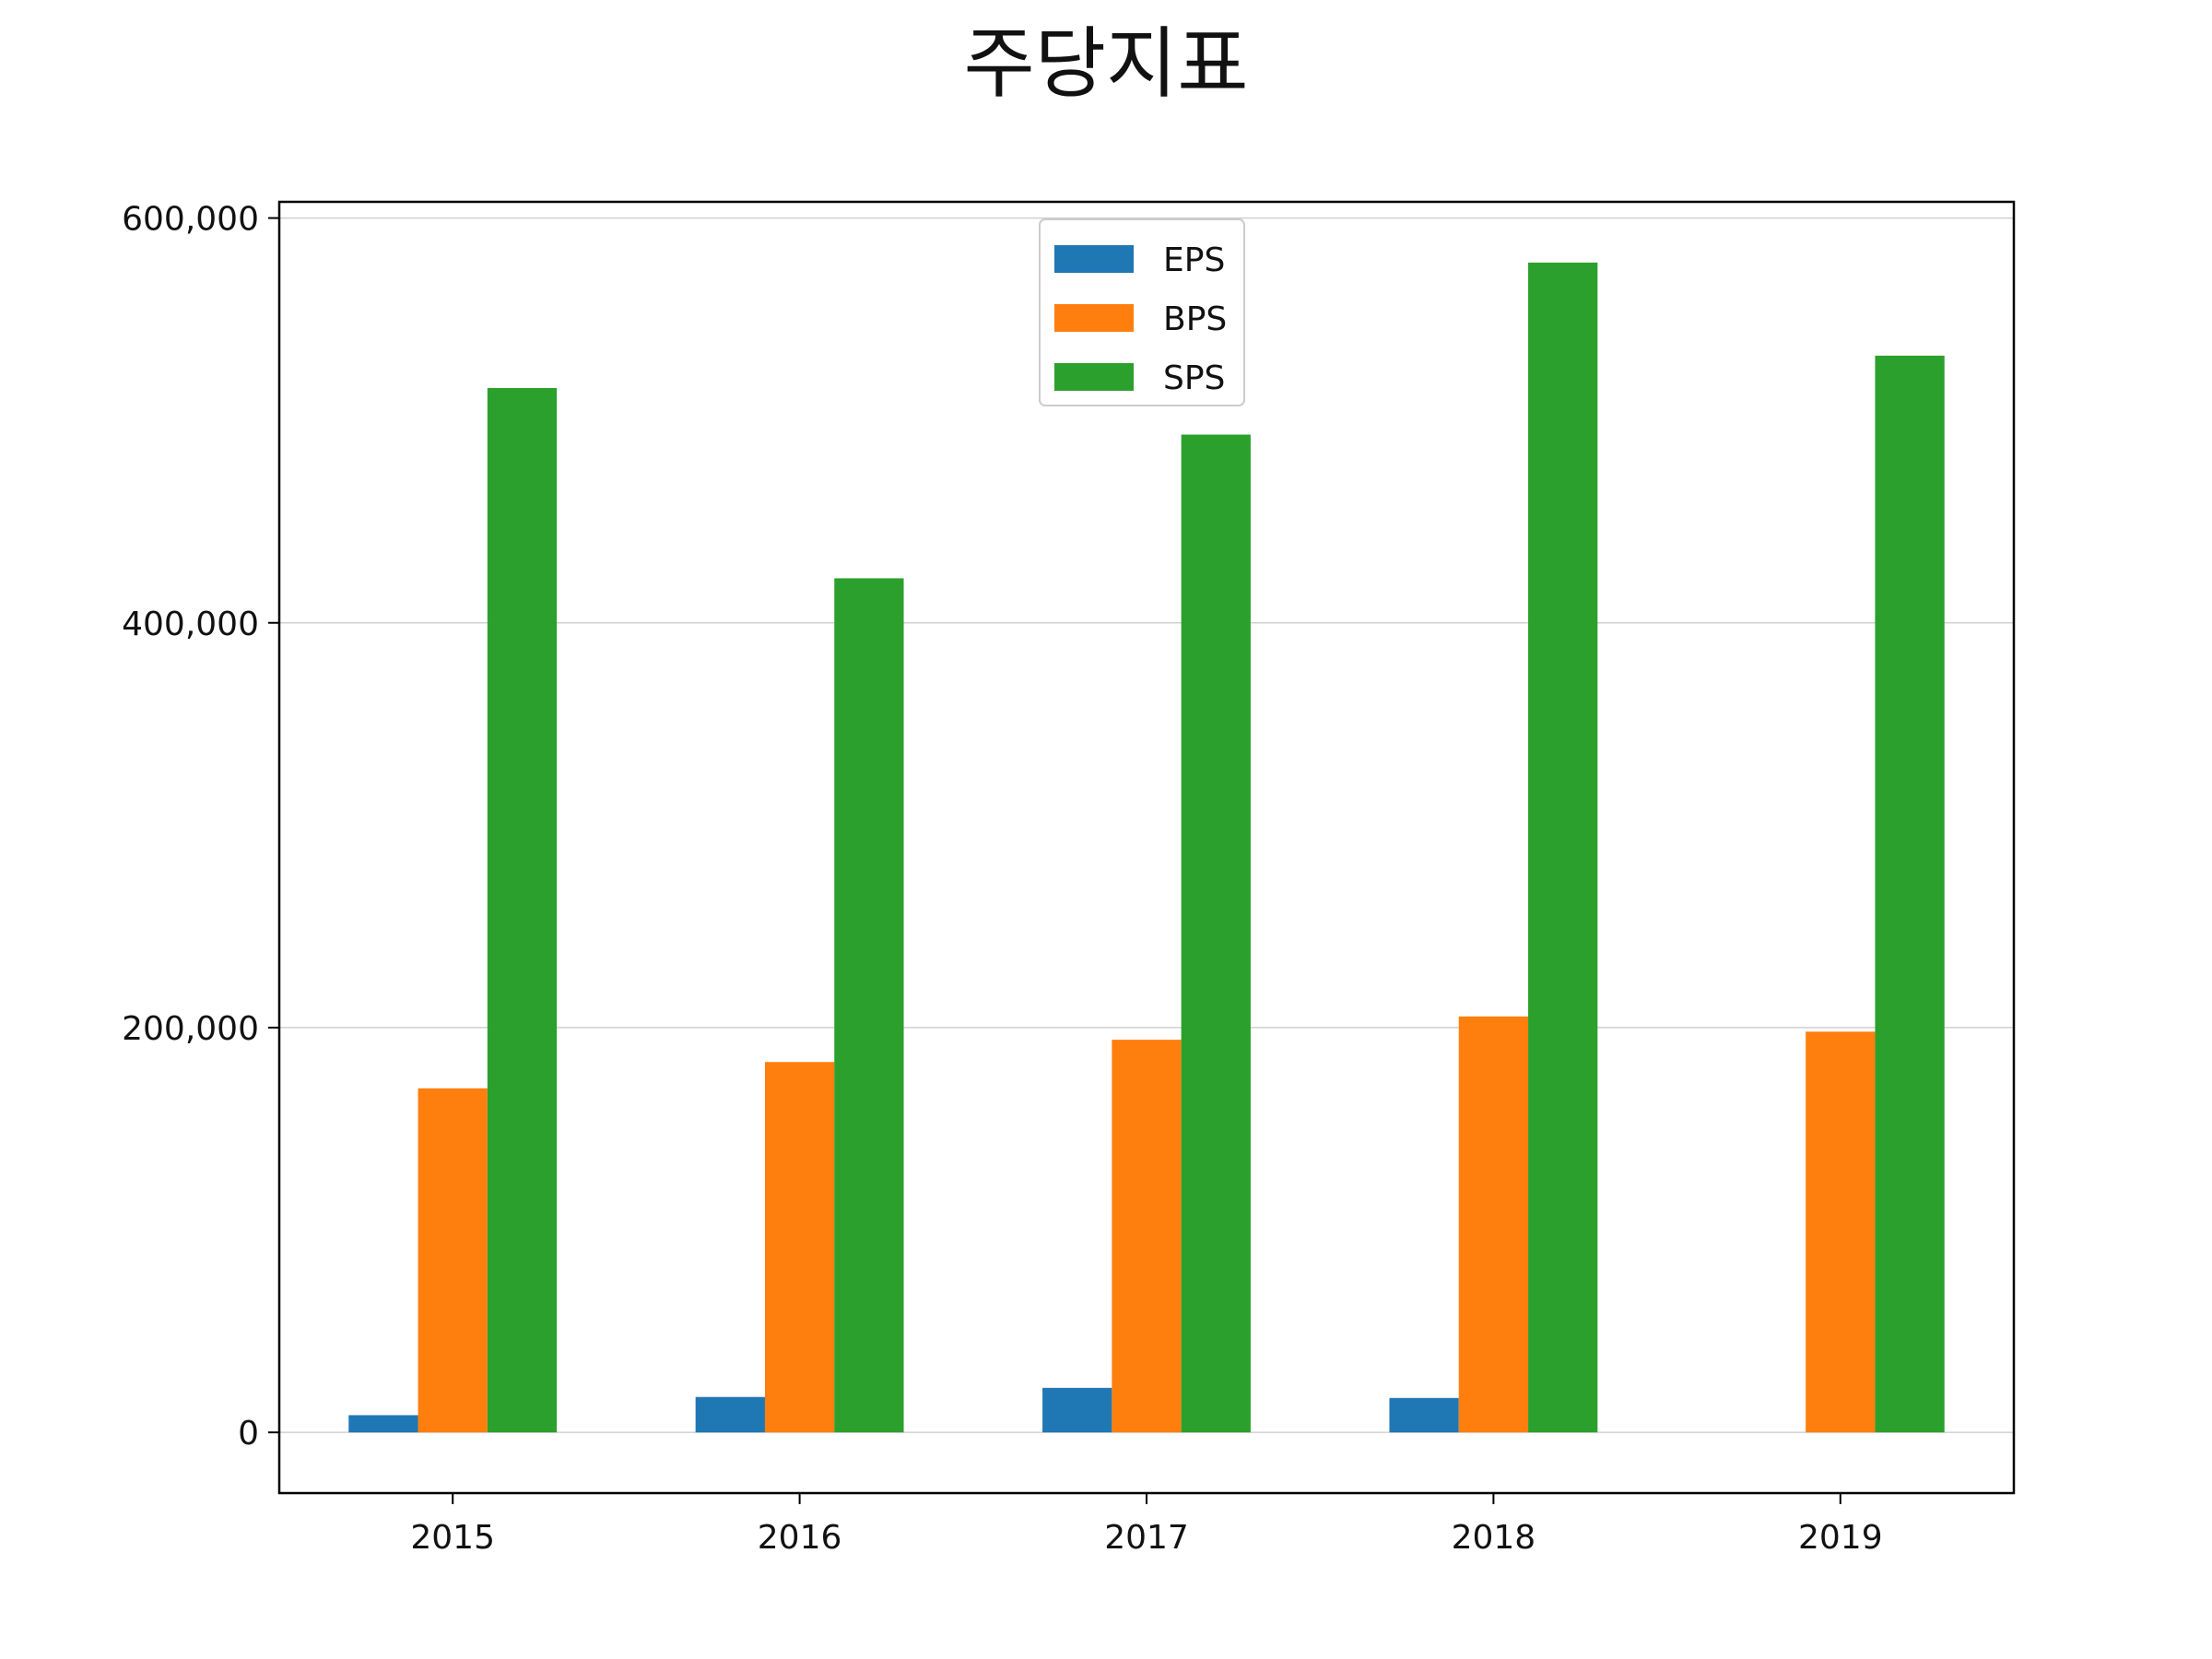 The height and width of the screenshot is (1659, 2212). What do you see at coordinates (1094, 318) in the screenshot?
I see `legend-swatch-bps` at bounding box center [1094, 318].